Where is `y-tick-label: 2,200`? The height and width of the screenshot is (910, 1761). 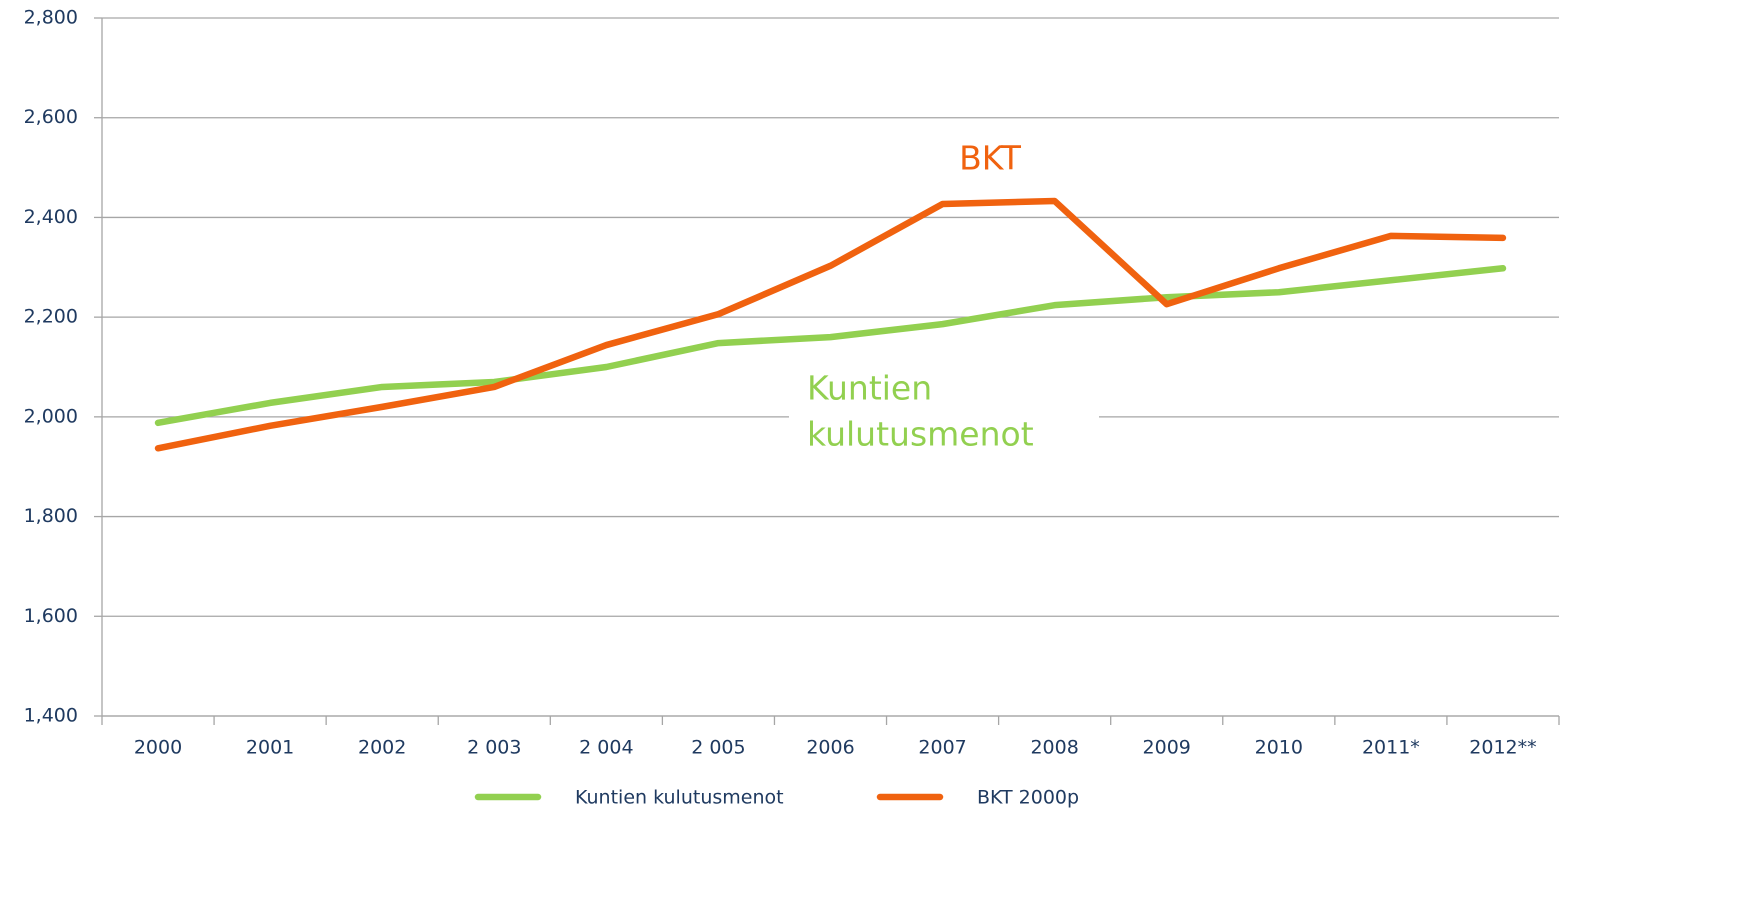
y-tick-label: 2,200 is located at coordinates (51, 317).